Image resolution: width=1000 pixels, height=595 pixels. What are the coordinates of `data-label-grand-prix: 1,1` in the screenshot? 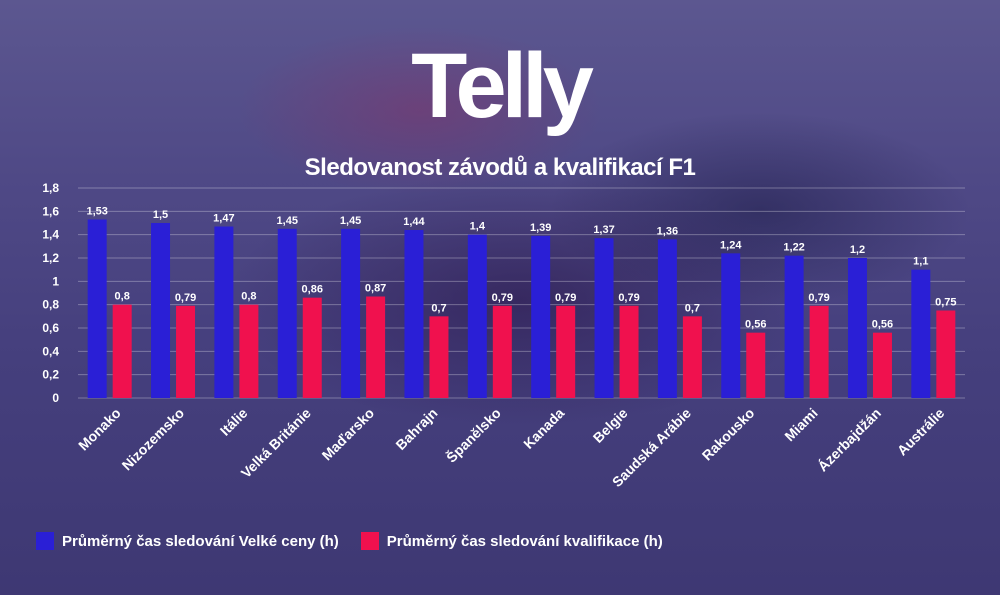 It's located at (920, 262).